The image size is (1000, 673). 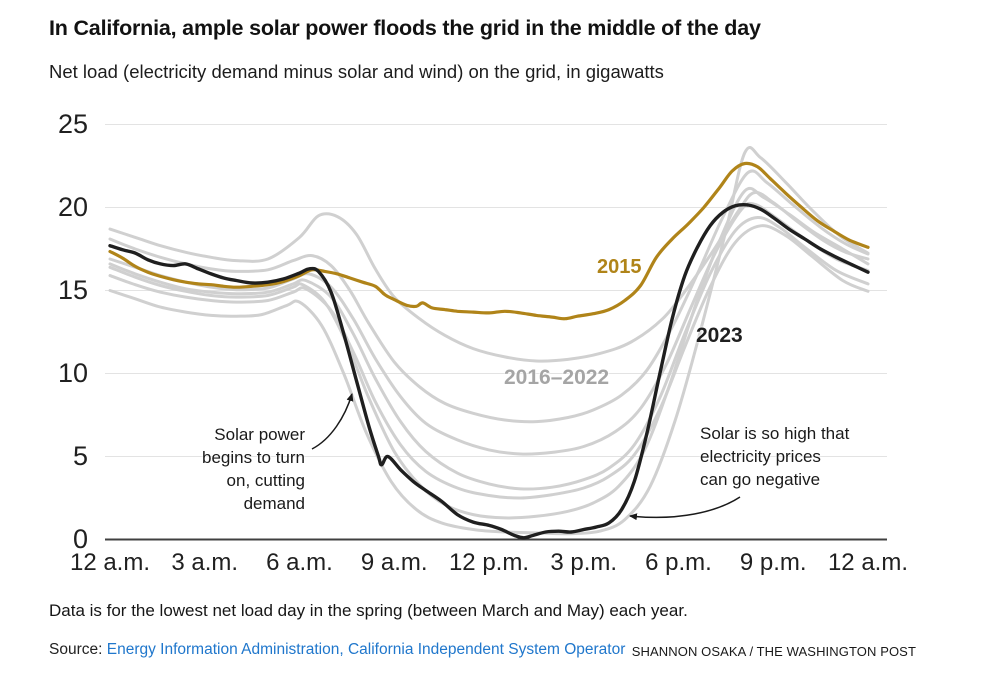 I want to click on ytick-label-15: 15, so click(x=72, y=289).